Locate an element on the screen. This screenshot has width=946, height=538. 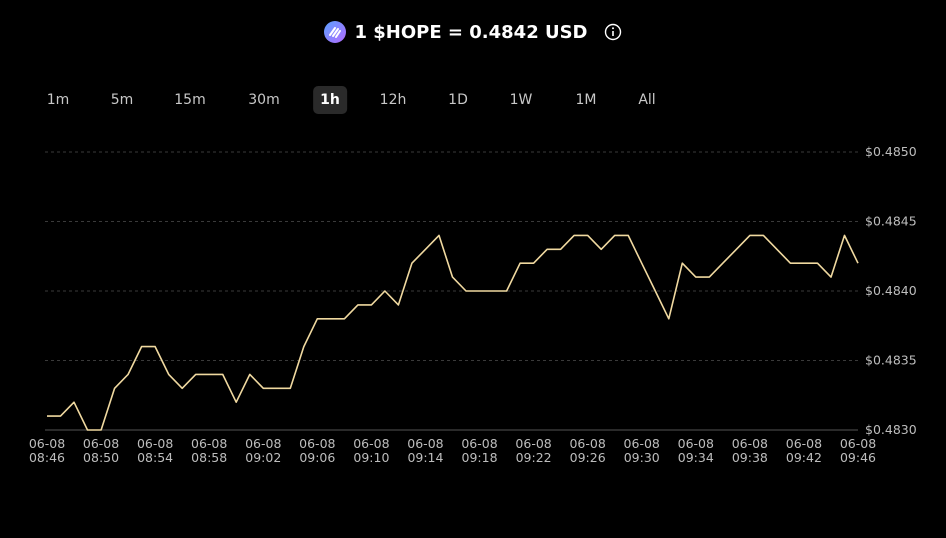
price-title: 1 $HOPE = 0.4842 USD is located at coordinates (471, 32).